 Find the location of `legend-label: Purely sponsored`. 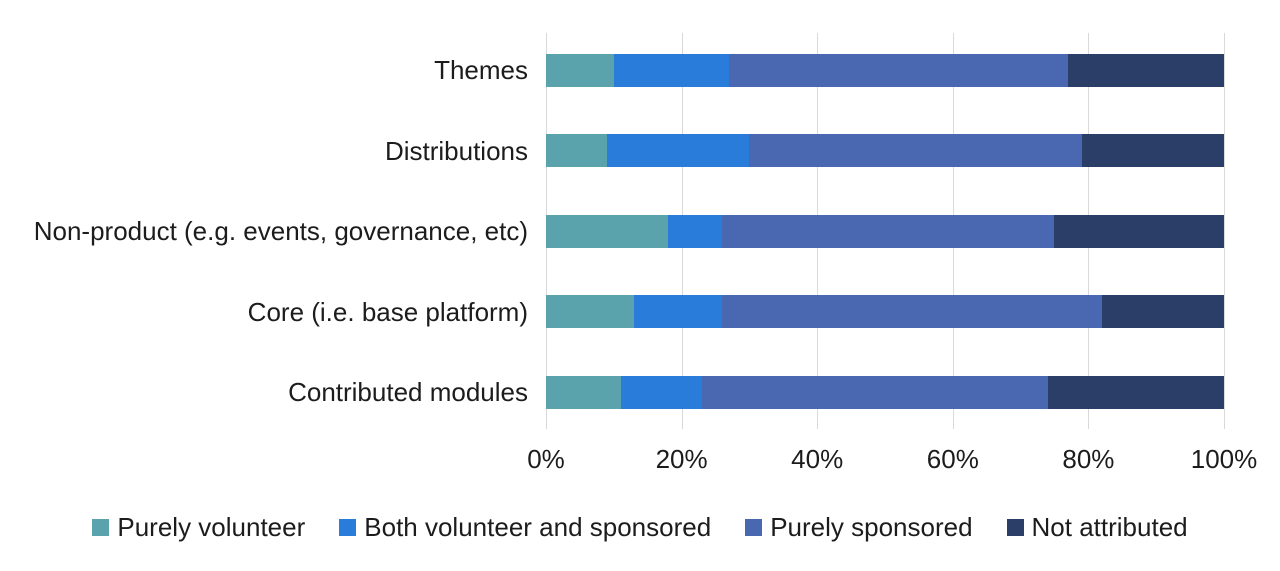

legend-label: Purely sponsored is located at coordinates (871, 527).